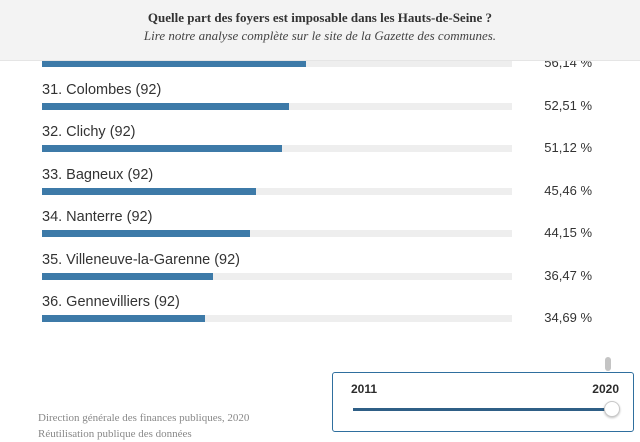 The width and height of the screenshot is (640, 442). I want to click on bar-value-label: 52,51 %, so click(568, 105).